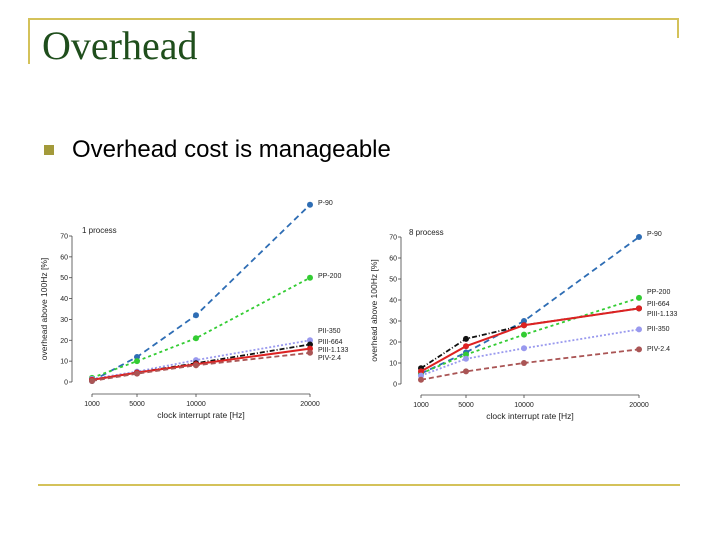 This screenshot has height=540, width=720. I want to click on slide-title: Overhead, so click(120, 45).